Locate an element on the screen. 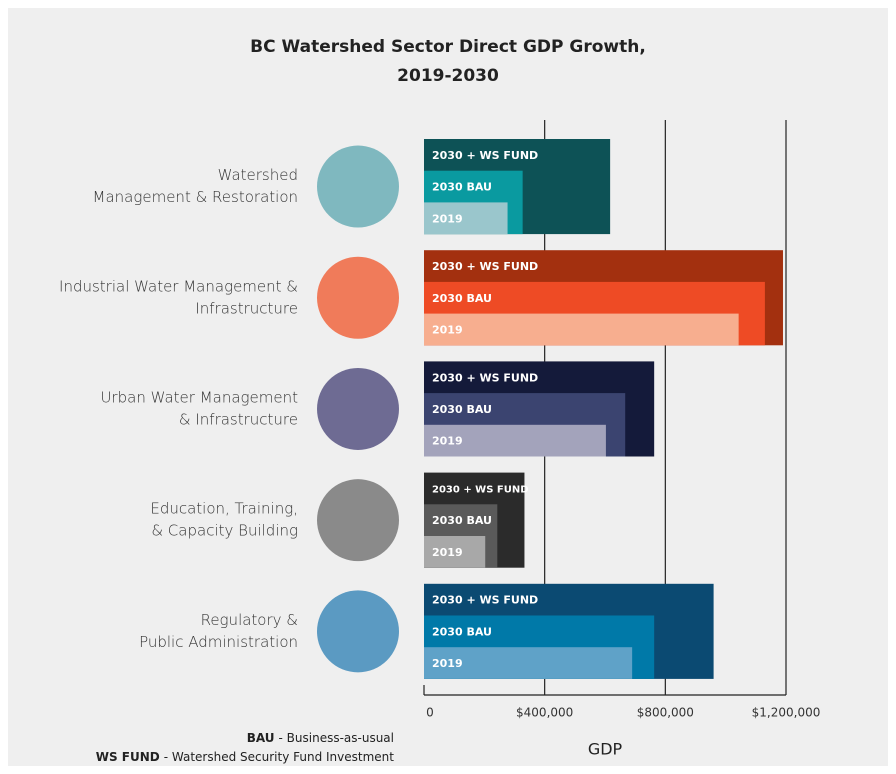 The height and width of the screenshot is (774, 896). x-tick-label: $400,000 is located at coordinates (544, 713).